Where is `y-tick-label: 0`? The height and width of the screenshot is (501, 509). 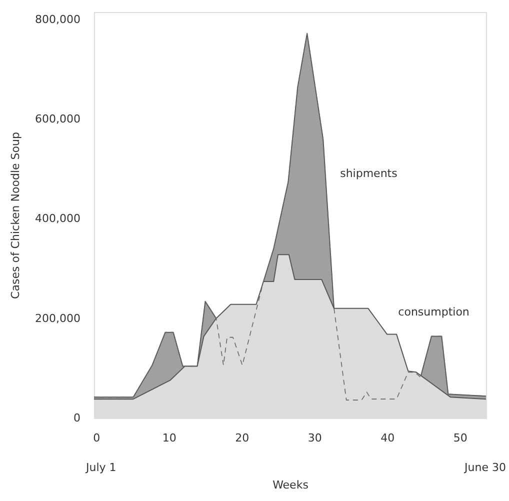 y-tick-label: 0 is located at coordinates (77, 418).